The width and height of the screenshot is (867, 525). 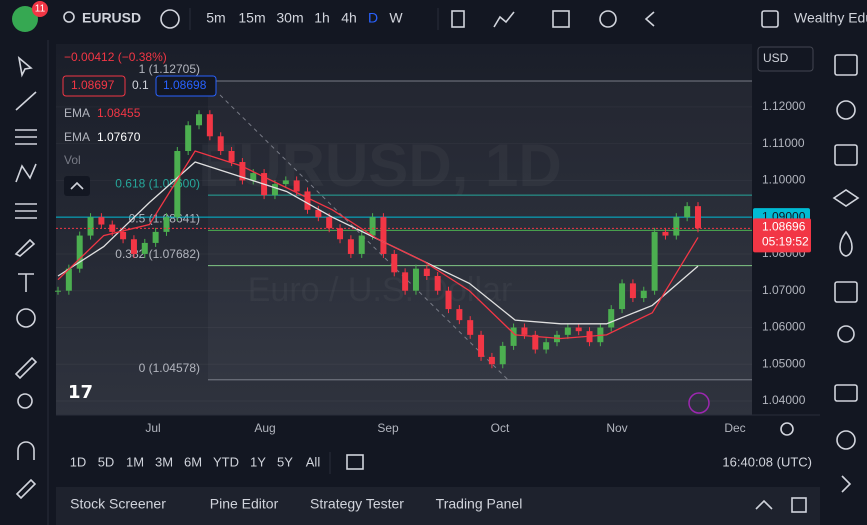 I want to click on panel-toggle, so click(x=764, y=504).